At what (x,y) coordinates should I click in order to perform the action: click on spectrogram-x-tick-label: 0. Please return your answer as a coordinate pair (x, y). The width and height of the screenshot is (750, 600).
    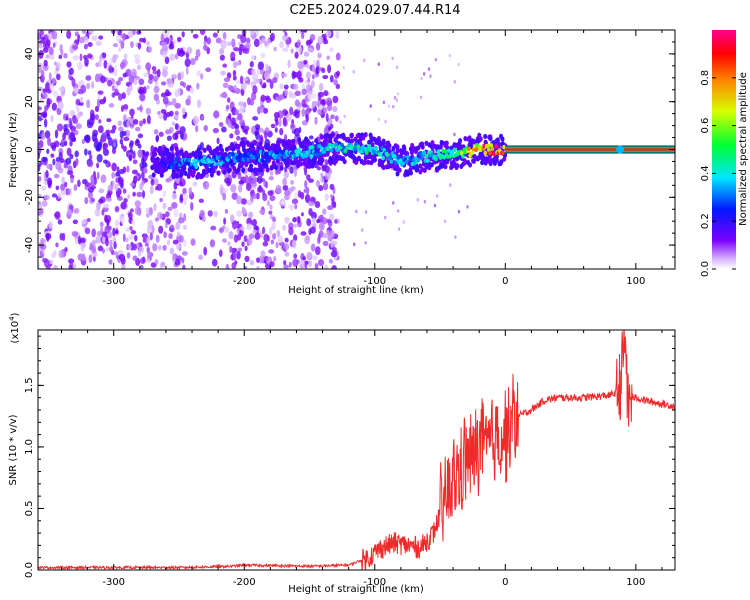
    Looking at the image, I should click on (505, 281).